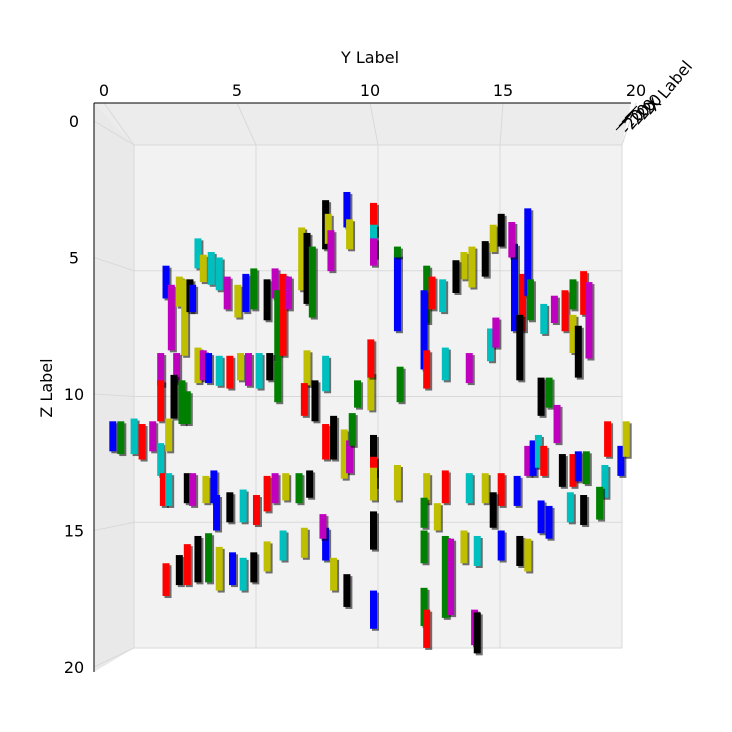 This screenshot has height=732, width=732. I want to click on z-tick-label: 20, so click(74, 667).